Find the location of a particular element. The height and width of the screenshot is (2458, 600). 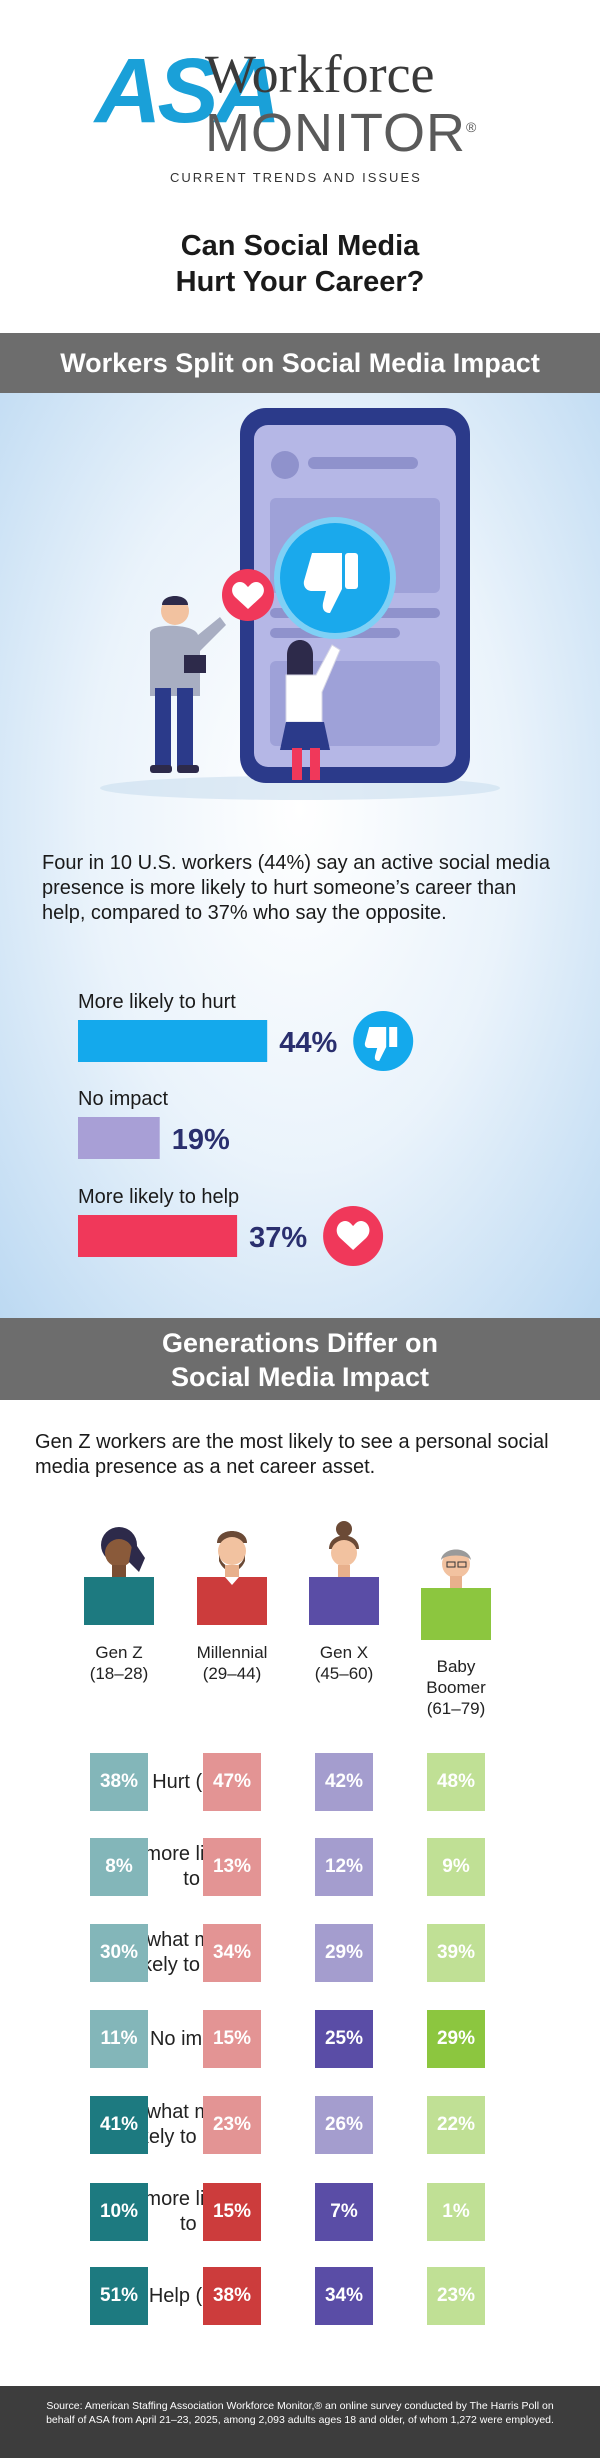

generation-label-1: Millennial (29–44) is located at coordinates (232, 1663).